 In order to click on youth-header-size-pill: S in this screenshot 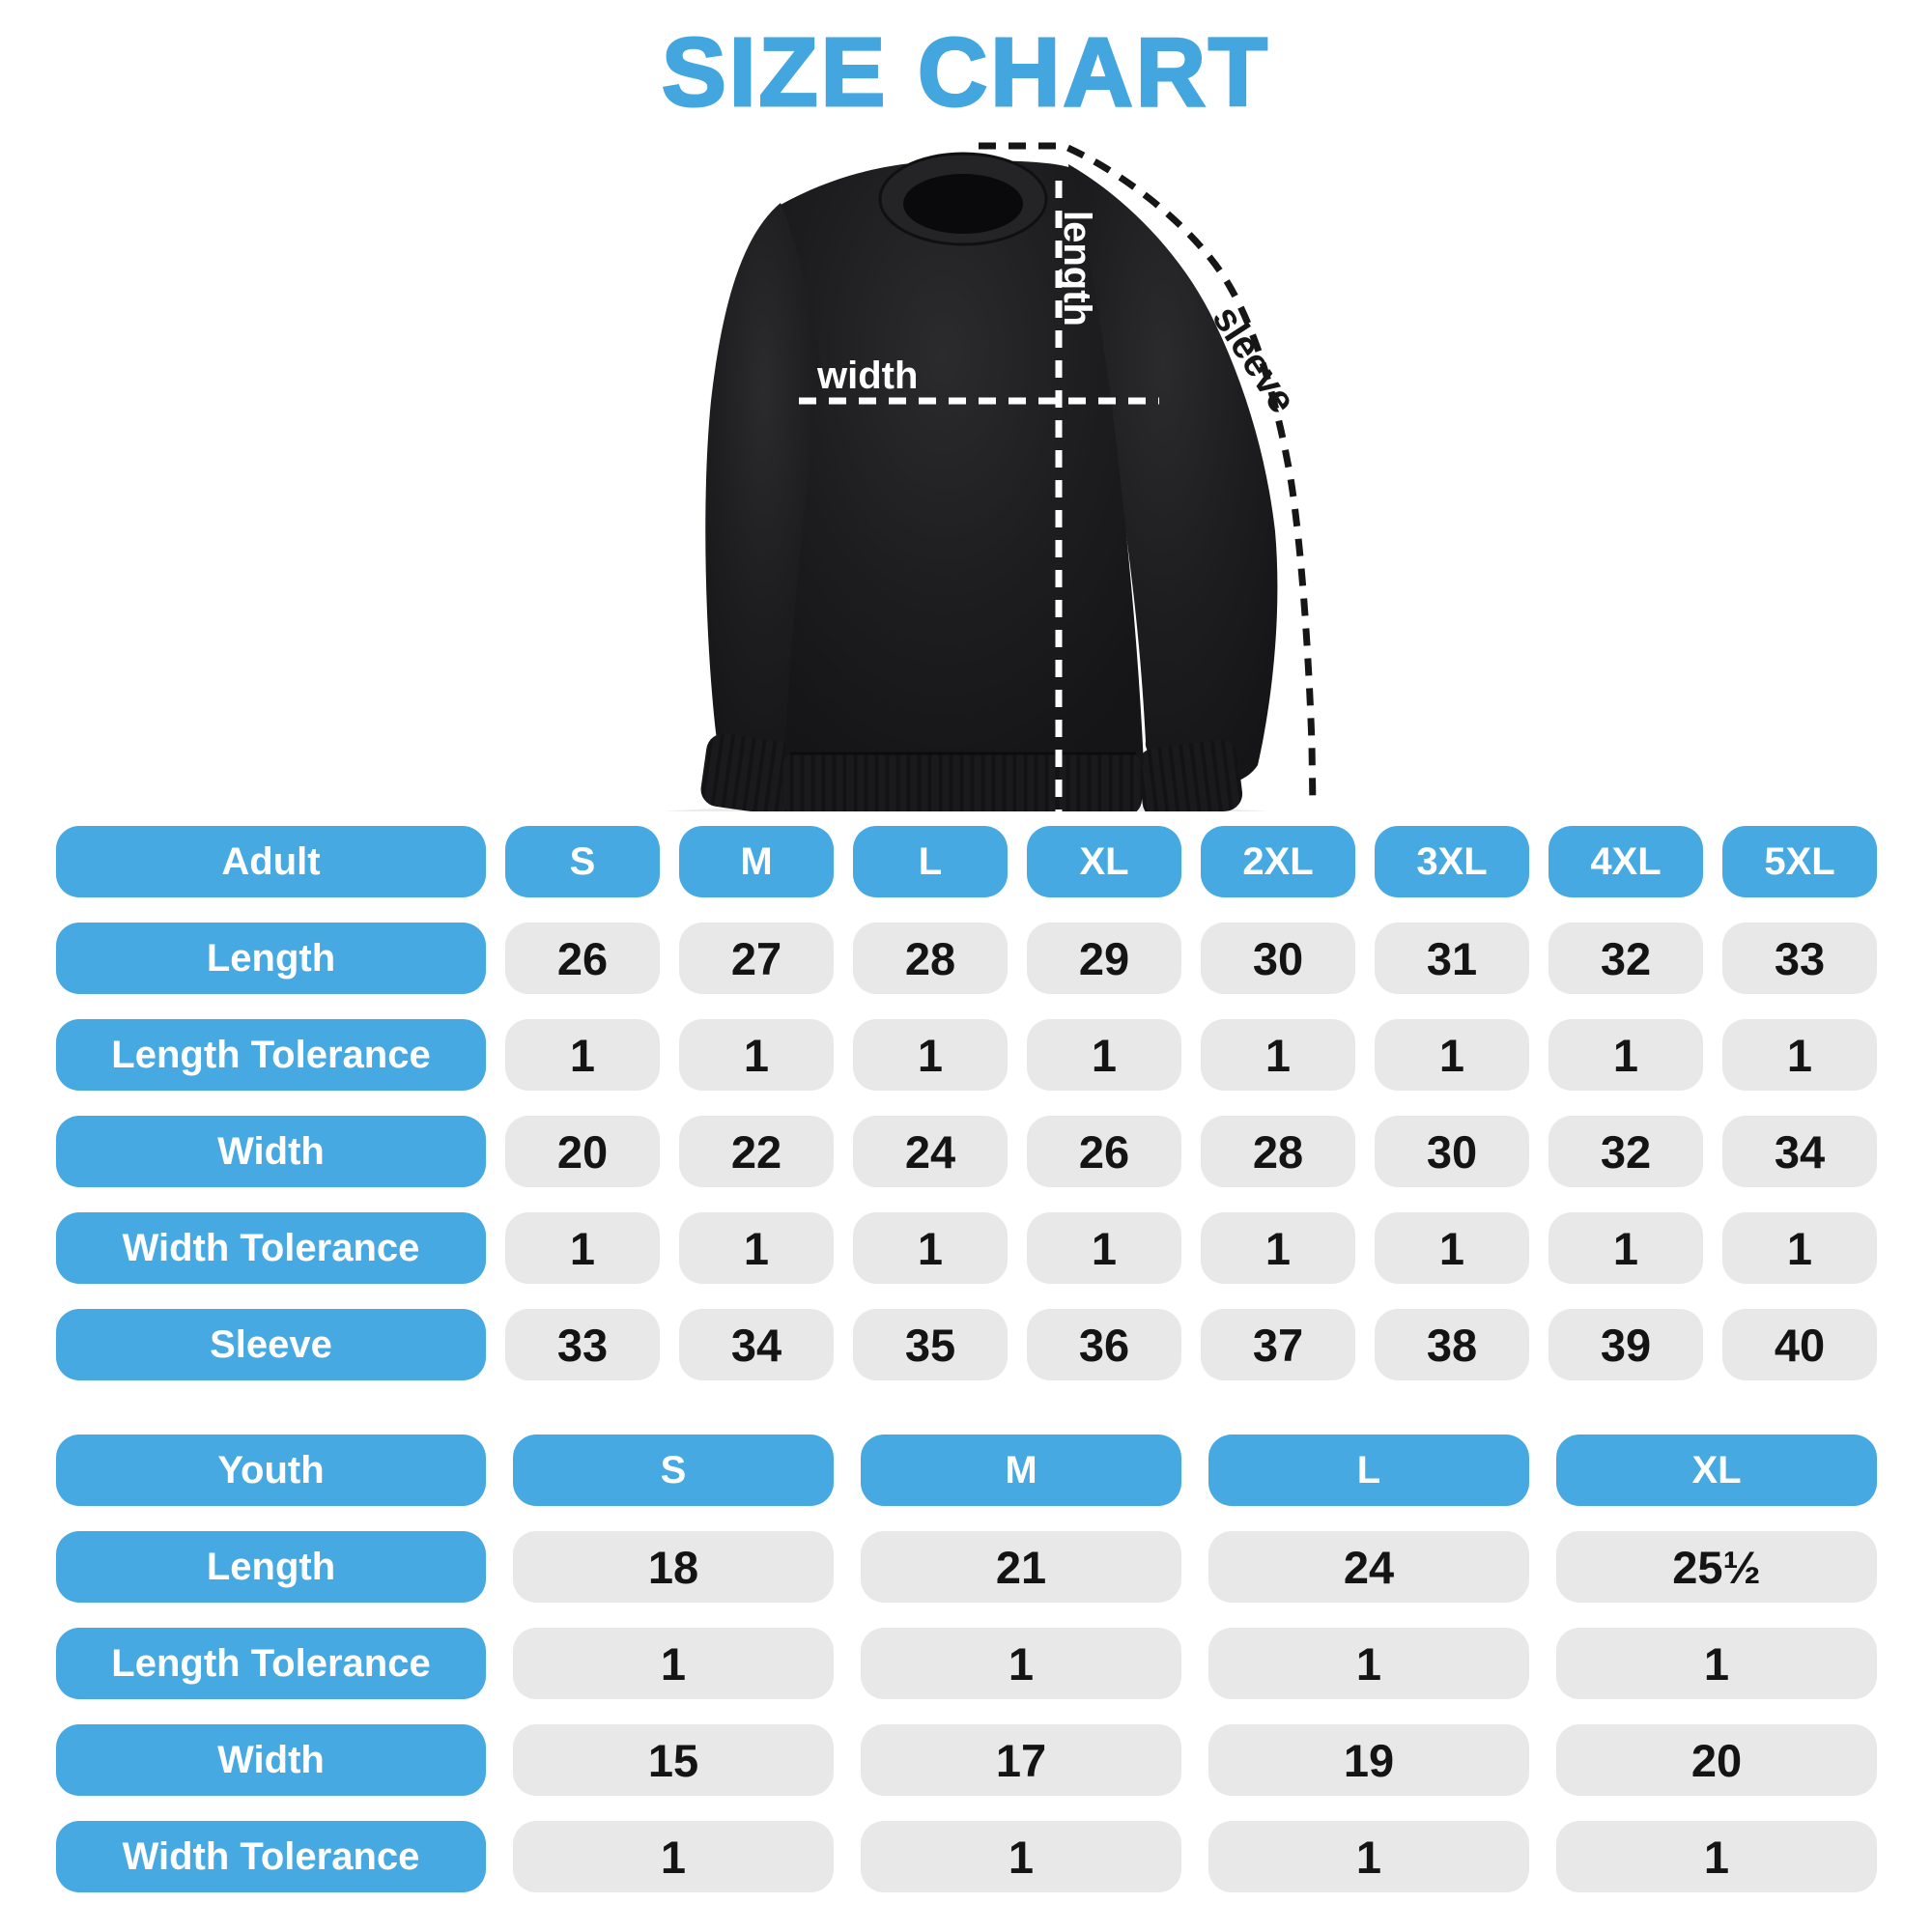, I will do `click(673, 1470)`.